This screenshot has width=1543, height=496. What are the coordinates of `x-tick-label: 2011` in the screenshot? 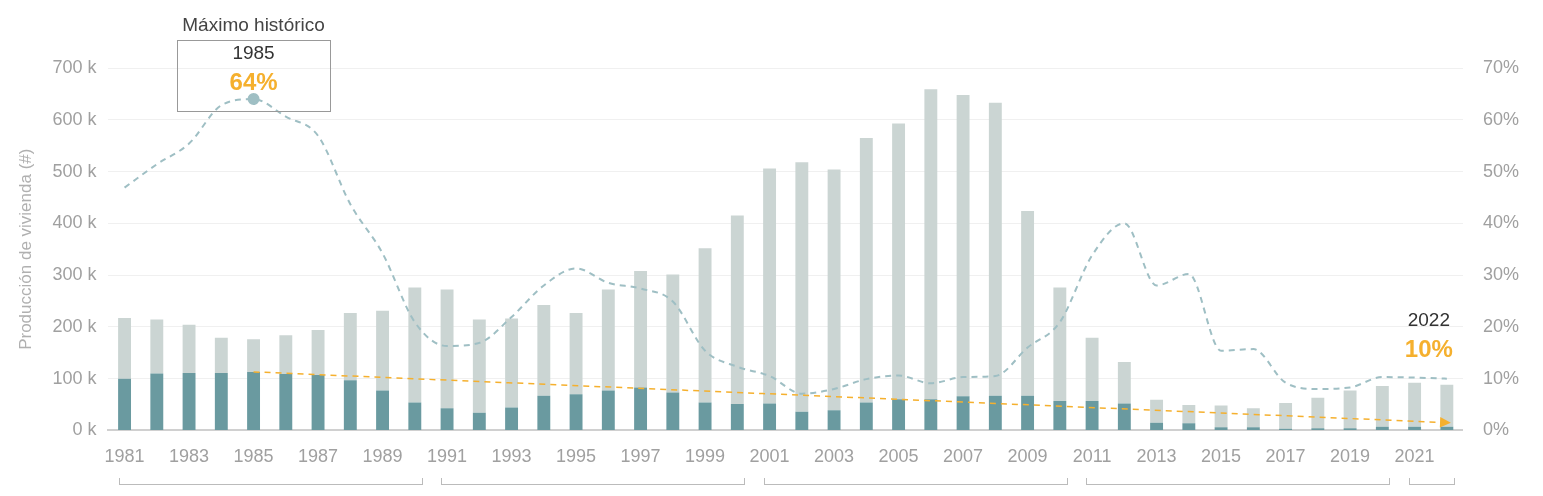 It's located at (1092, 456).